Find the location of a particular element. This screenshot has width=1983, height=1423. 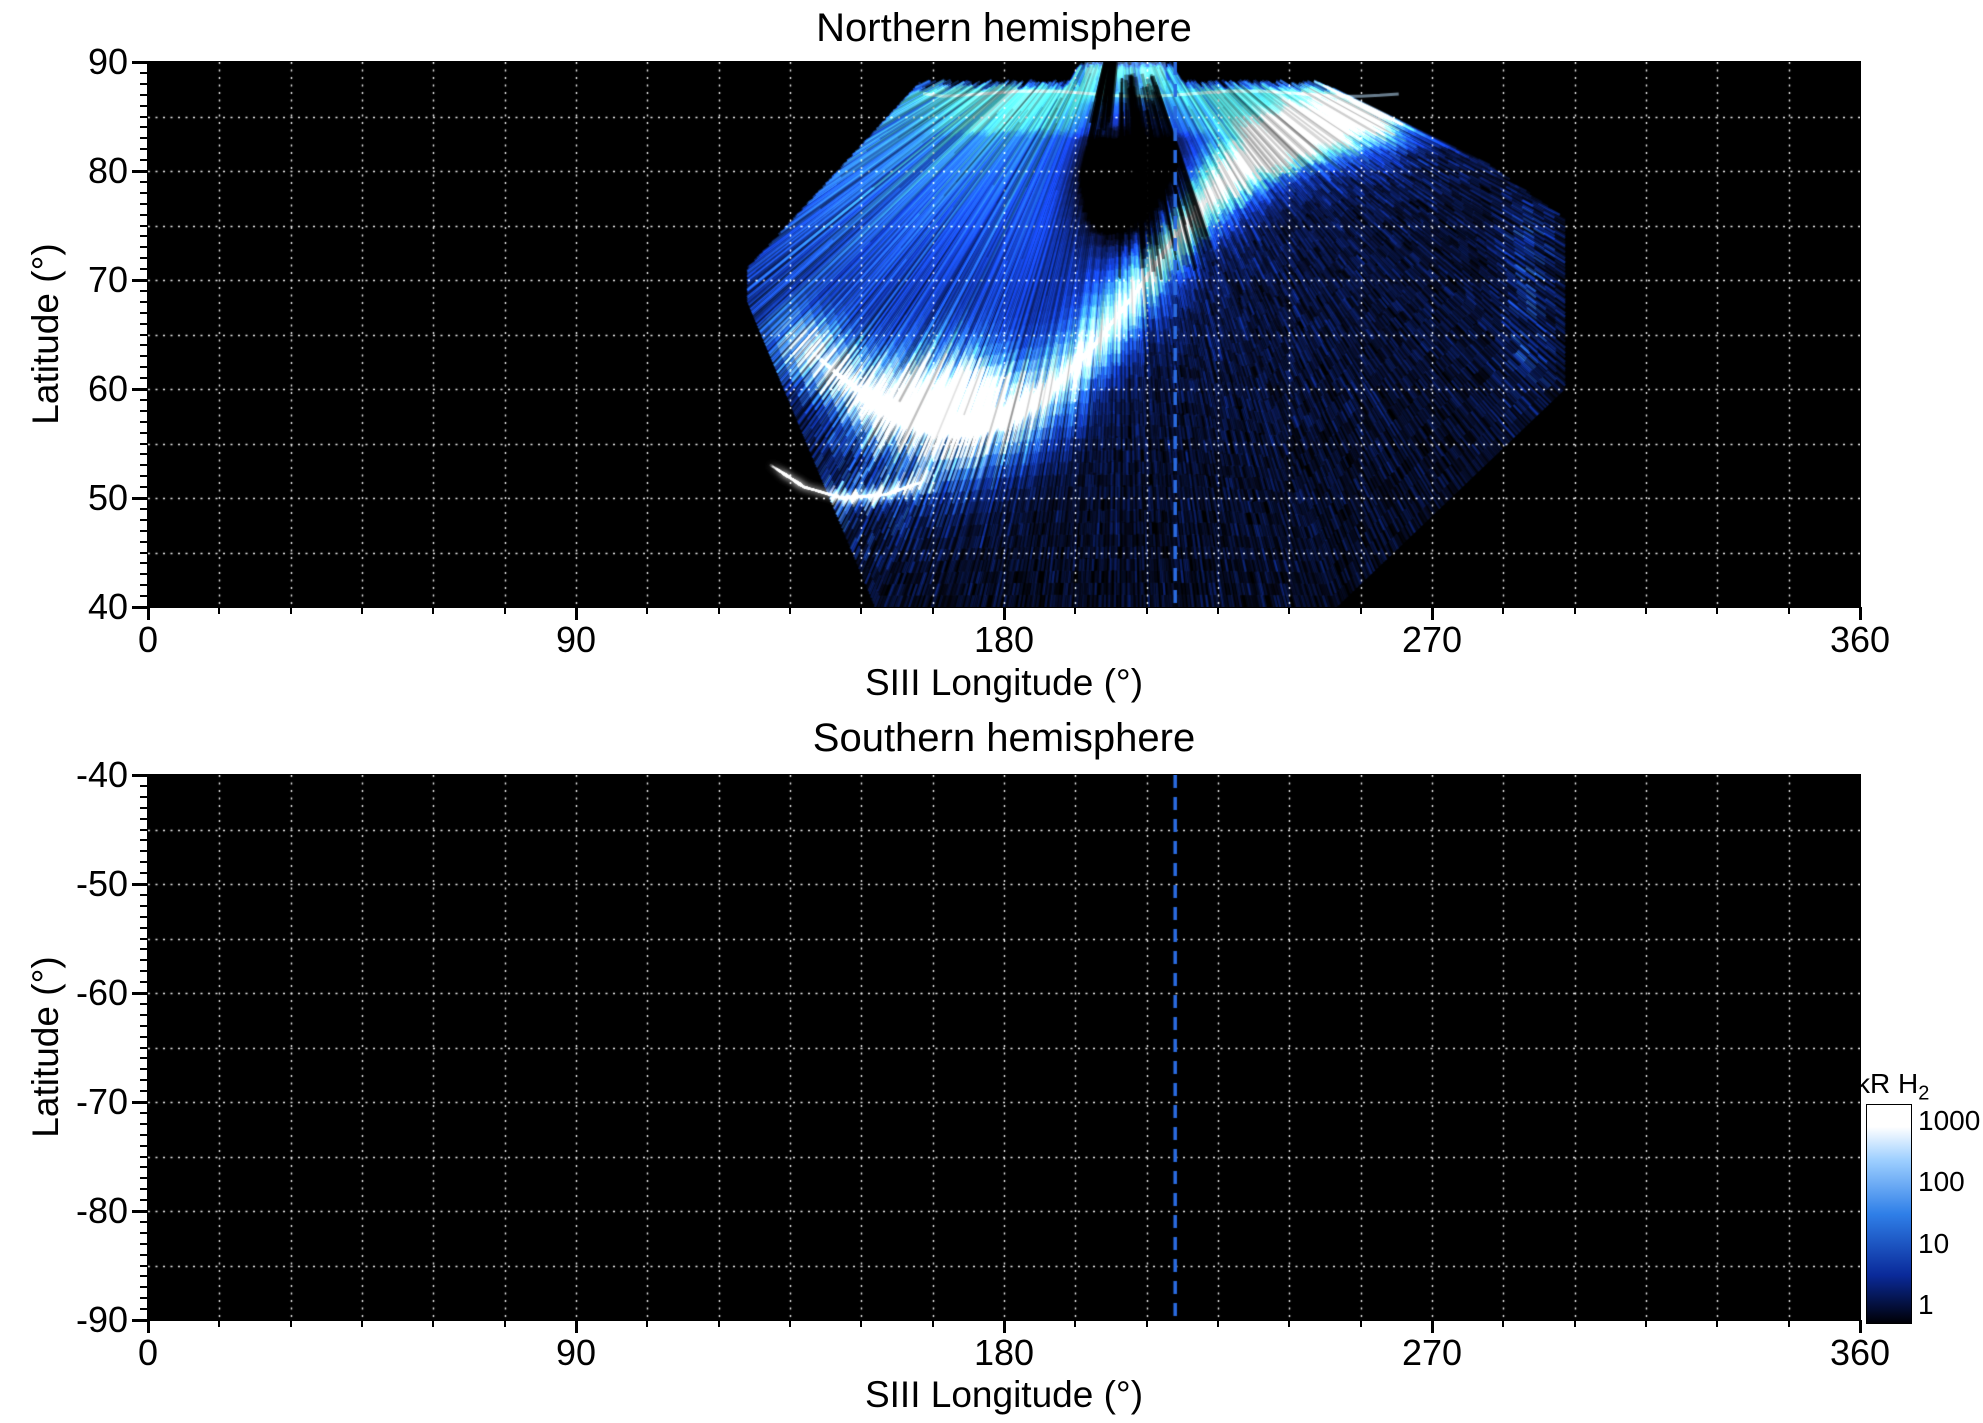

y-tick-label: -50 is located at coordinates (101, 883).